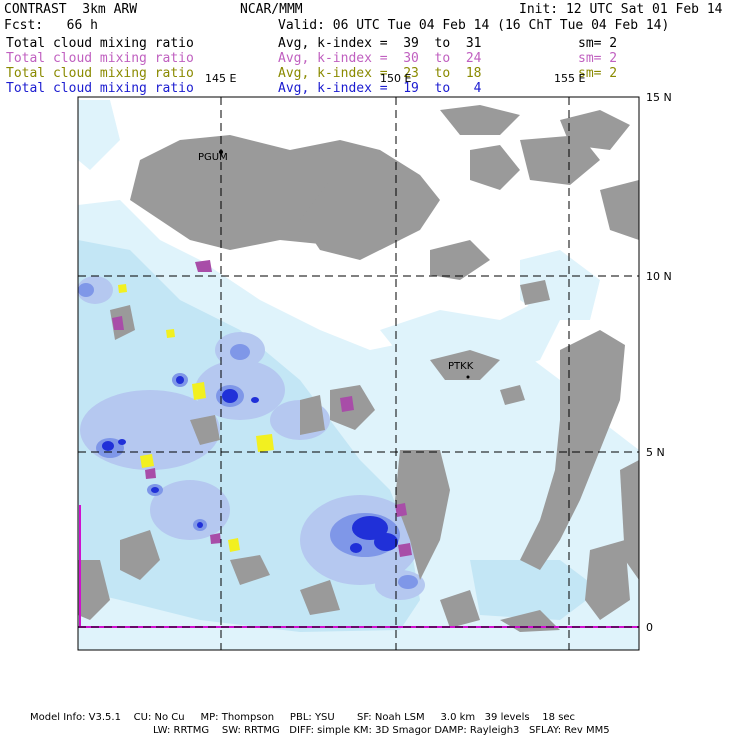  I want to click on field-name-4: Total cloud mixing ratio, so click(100, 88).